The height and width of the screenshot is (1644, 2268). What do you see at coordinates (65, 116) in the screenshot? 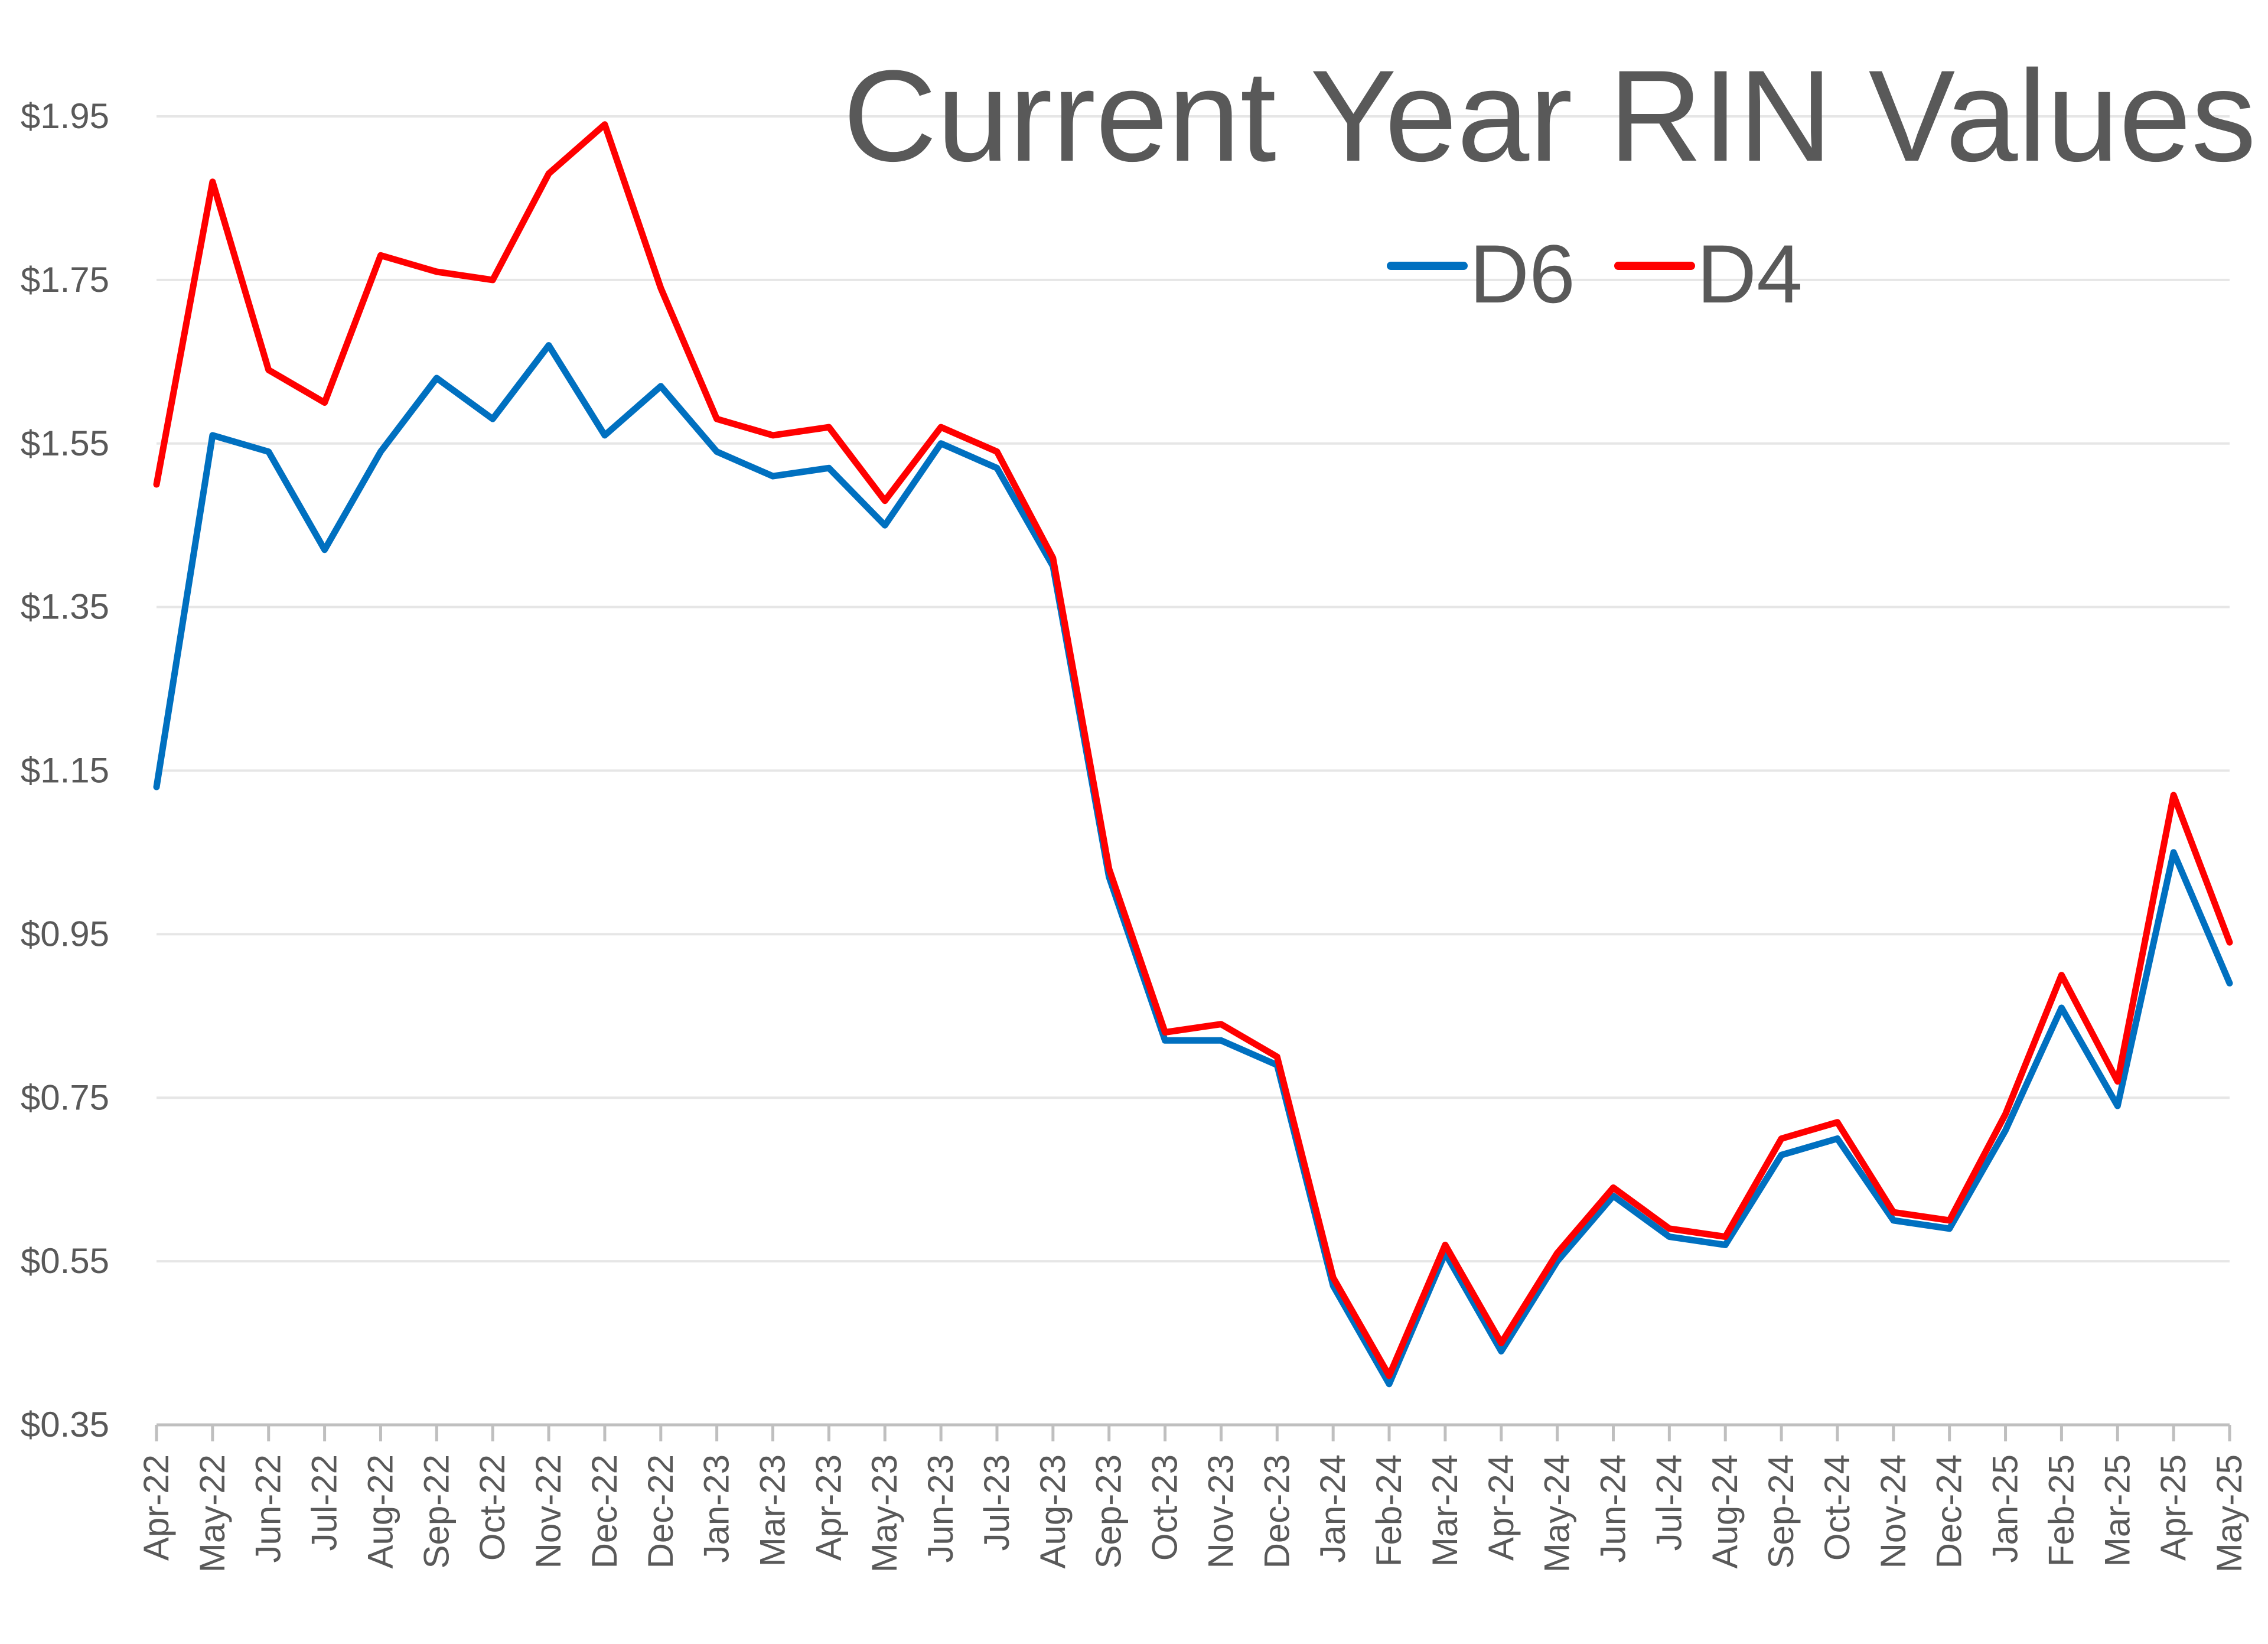
I see `y-tick-label: $1.95` at bounding box center [65, 116].